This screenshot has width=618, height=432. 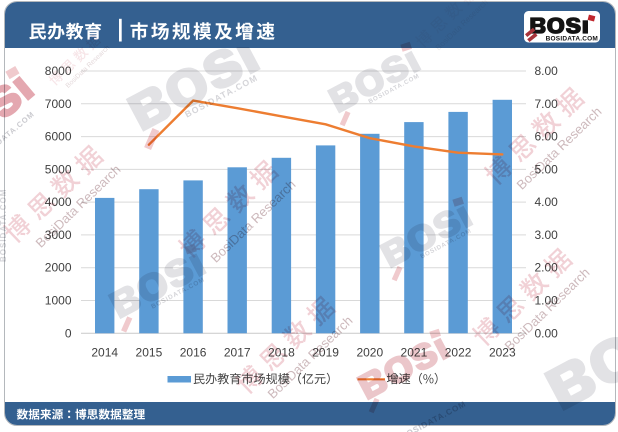 What do you see at coordinates (68, 333) in the screenshot?
I see `svg-text: 0` at bounding box center [68, 333].